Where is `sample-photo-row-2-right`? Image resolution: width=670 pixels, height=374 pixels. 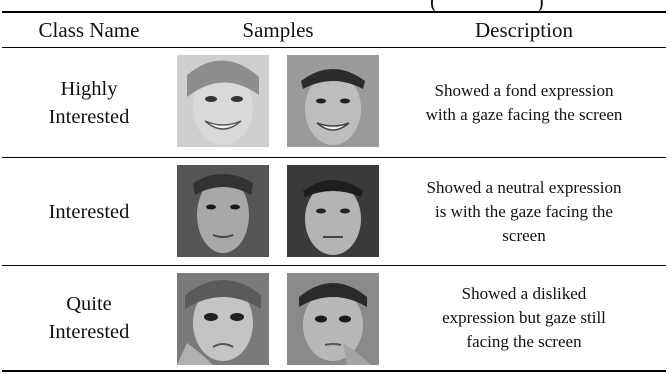
sample-photo-row-2-right is located at coordinates (333, 211).